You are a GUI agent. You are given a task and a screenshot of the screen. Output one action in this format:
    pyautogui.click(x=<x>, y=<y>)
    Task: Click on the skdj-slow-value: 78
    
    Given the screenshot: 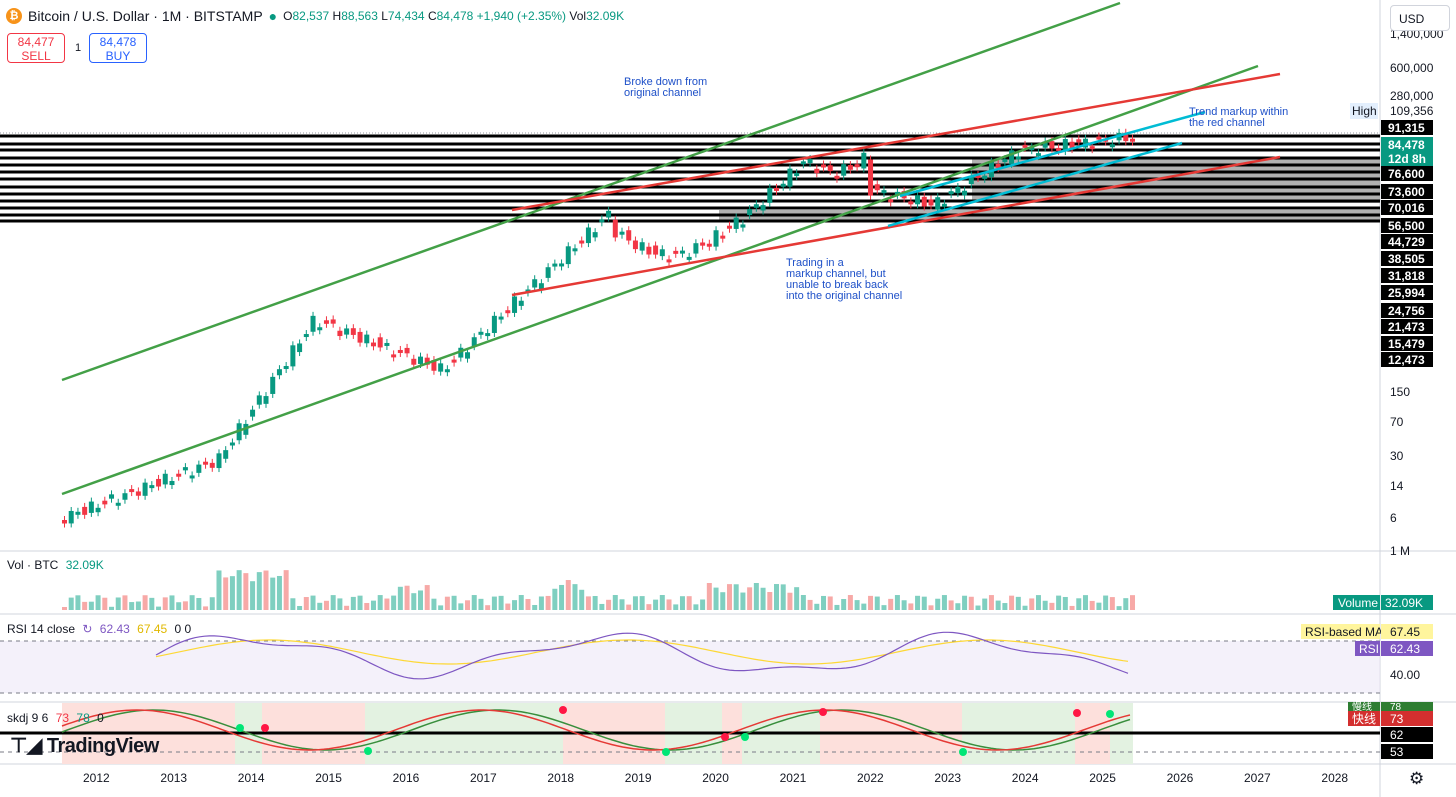 What is the action you would take?
    pyautogui.click(x=1396, y=707)
    